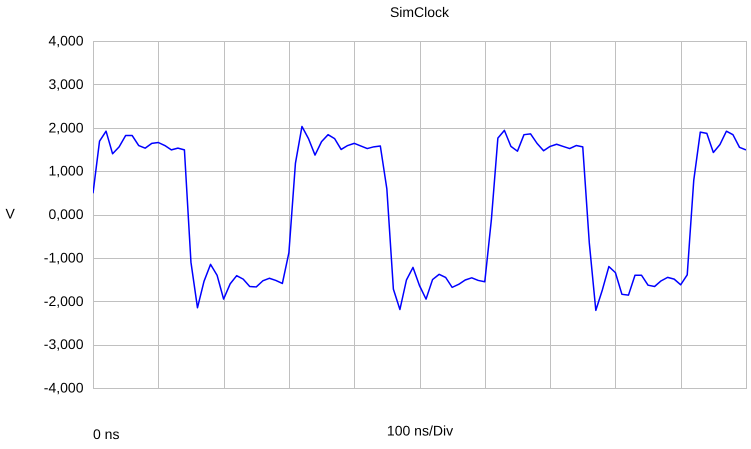 The image size is (751, 449). I want to click on y-tick-label: -3,000, so click(64, 344).